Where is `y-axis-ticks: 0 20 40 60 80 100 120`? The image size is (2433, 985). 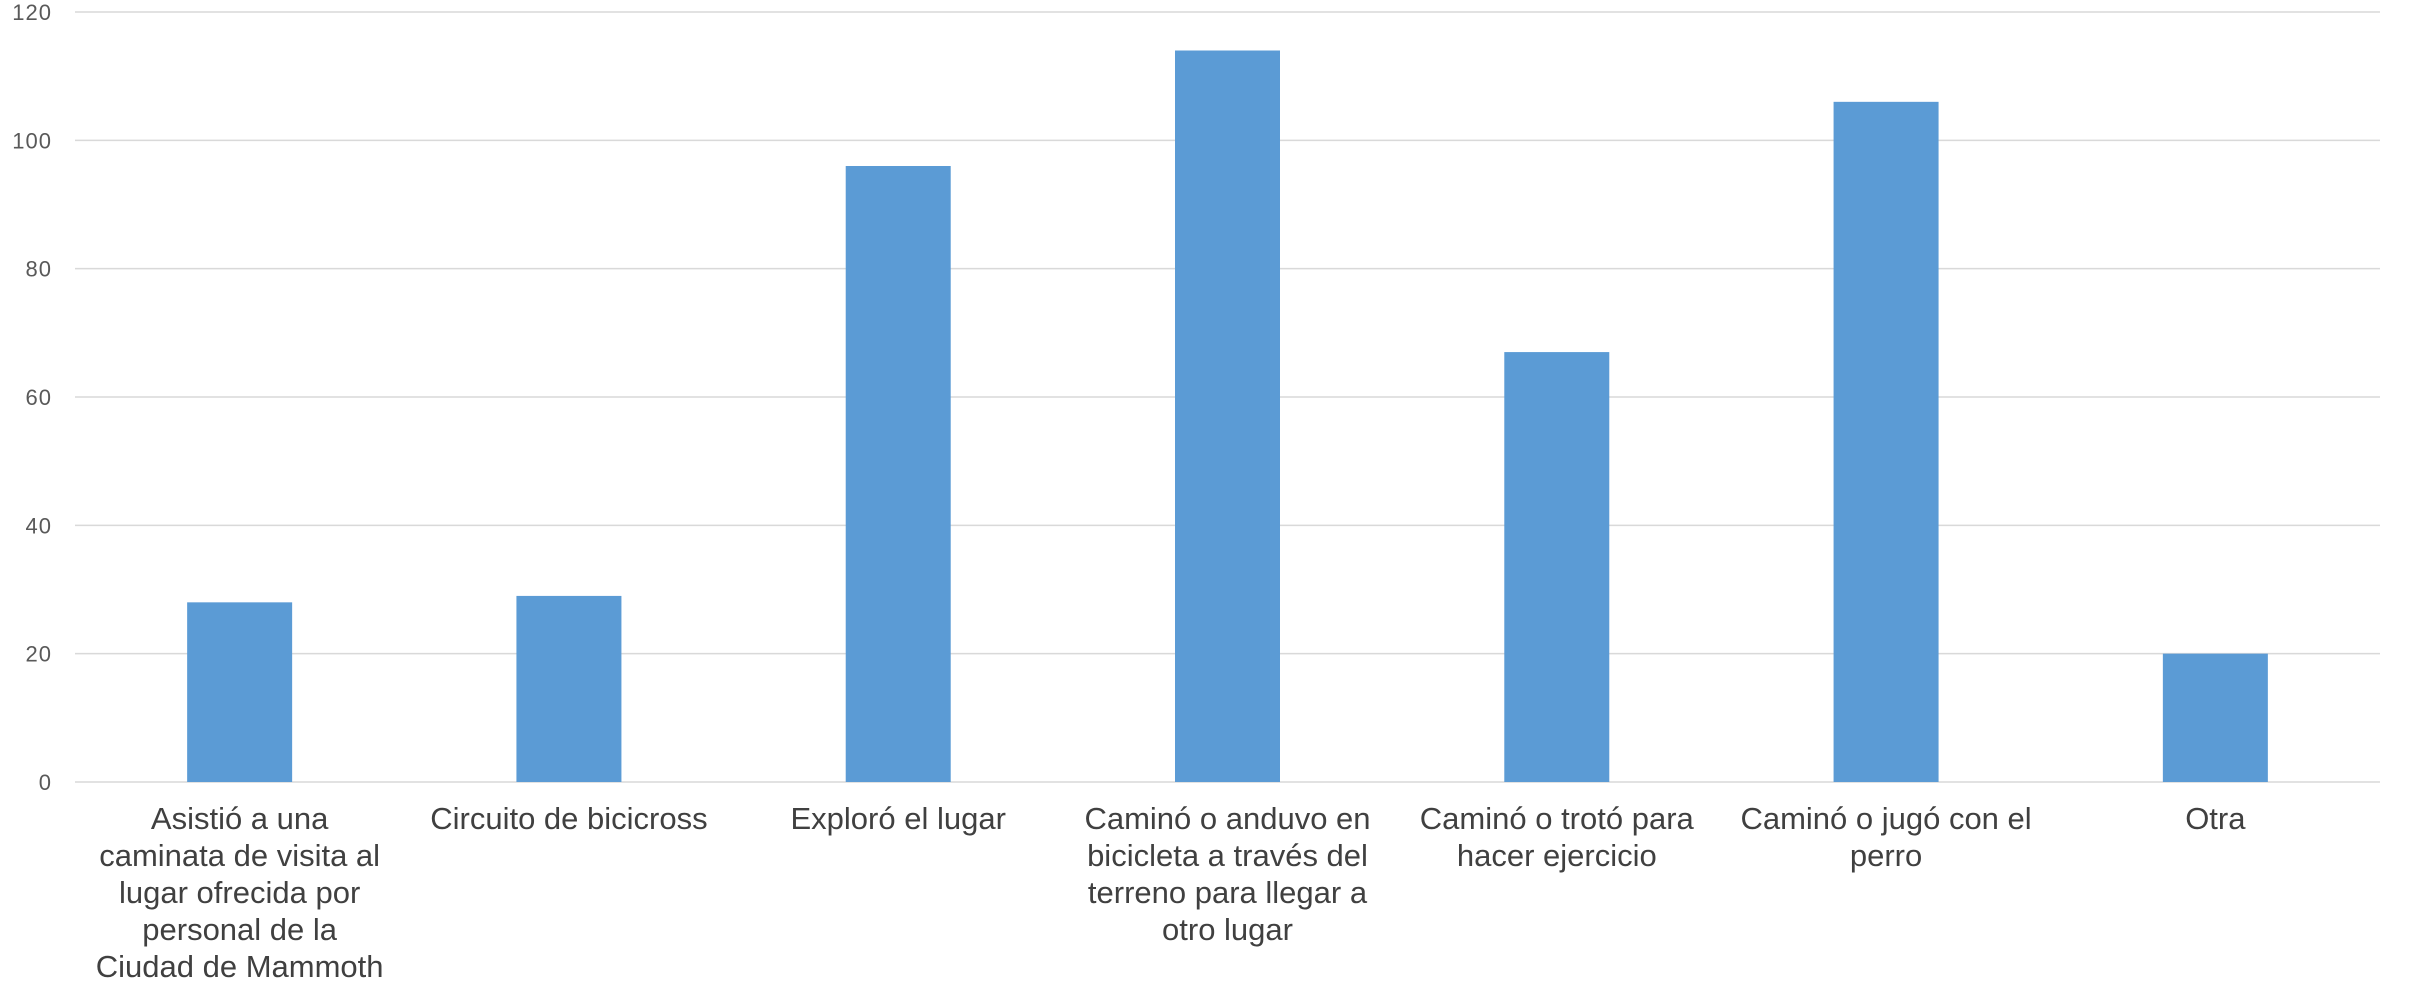
y-axis-ticks: 0 20 40 60 80 100 120 is located at coordinates (32, 397).